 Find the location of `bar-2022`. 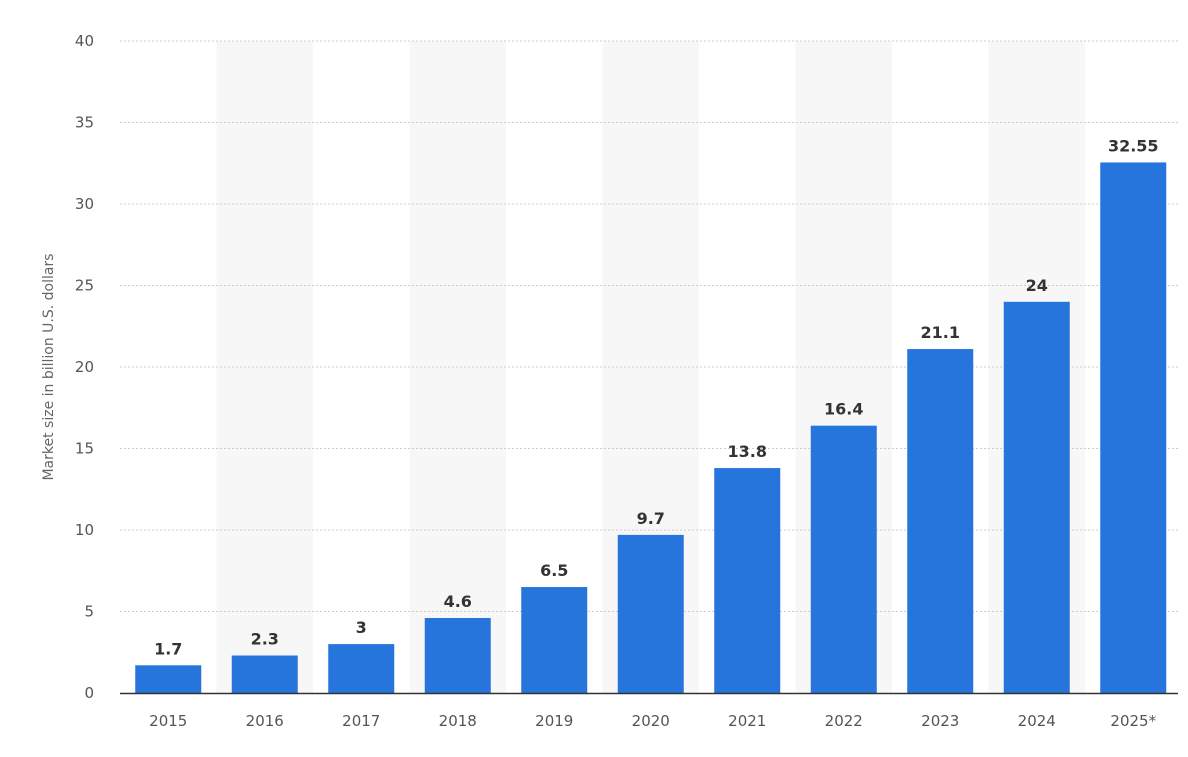

bar-2022 is located at coordinates (843, 559).